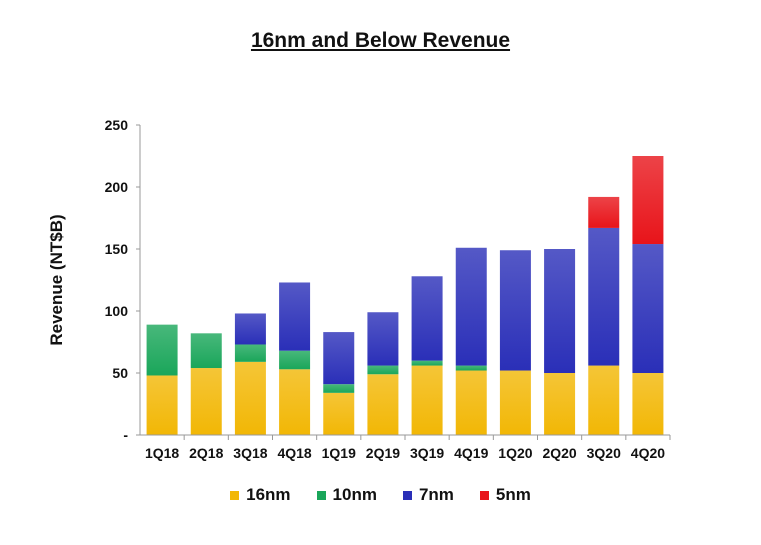  Describe the element at coordinates (295, 316) in the screenshot. I see `bar-segment-7nm-4Q18` at that location.